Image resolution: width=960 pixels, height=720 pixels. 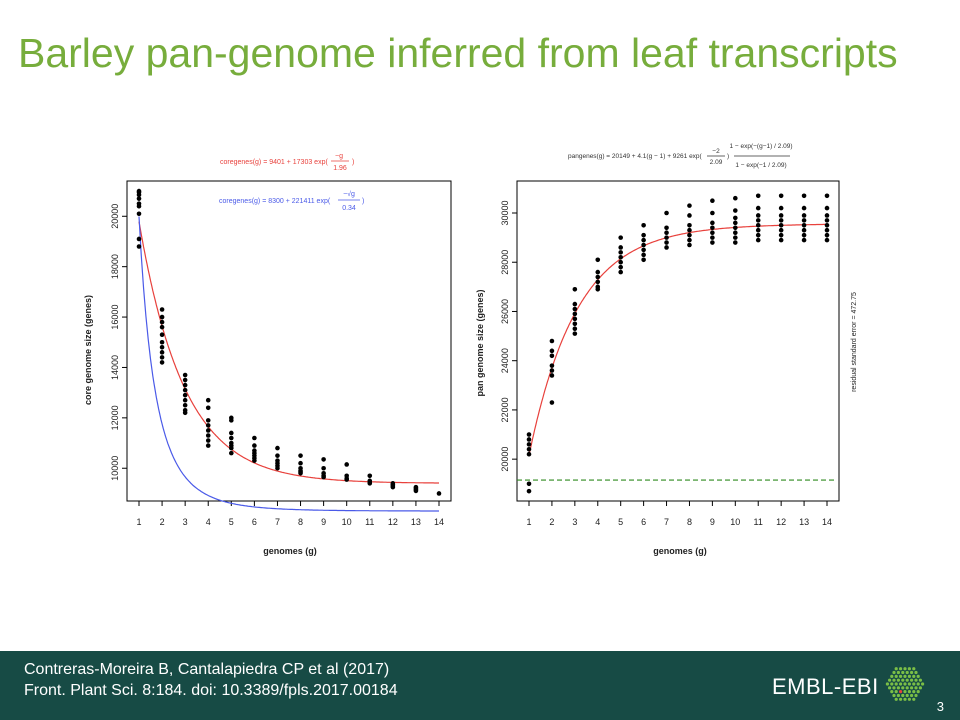 I want to click on svg-text: −√g, so click(x=349, y=194).